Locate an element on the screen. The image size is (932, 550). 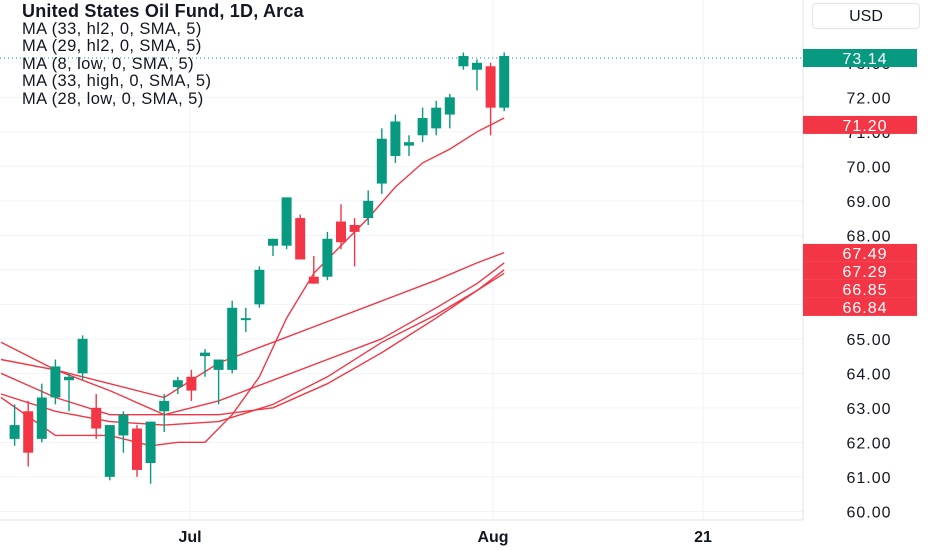
price-label-text: 71.20 is located at coordinates (864, 126).